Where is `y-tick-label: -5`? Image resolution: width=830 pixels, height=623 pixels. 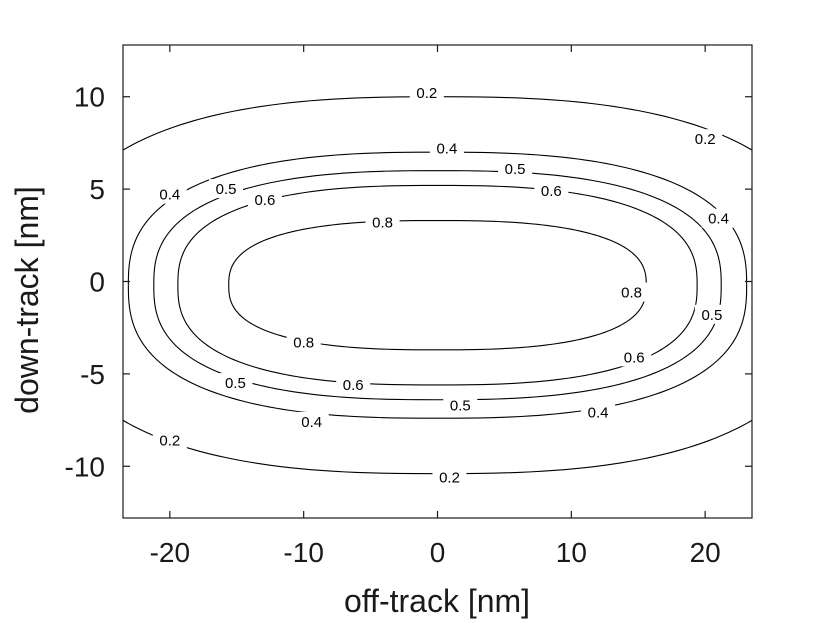
y-tick-label: -5 is located at coordinates (92, 374).